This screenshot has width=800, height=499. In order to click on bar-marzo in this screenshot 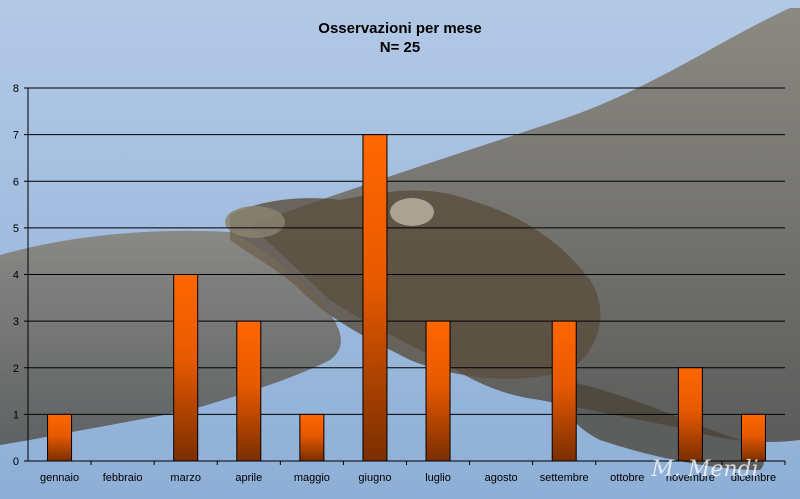, I will do `click(186, 368)`.